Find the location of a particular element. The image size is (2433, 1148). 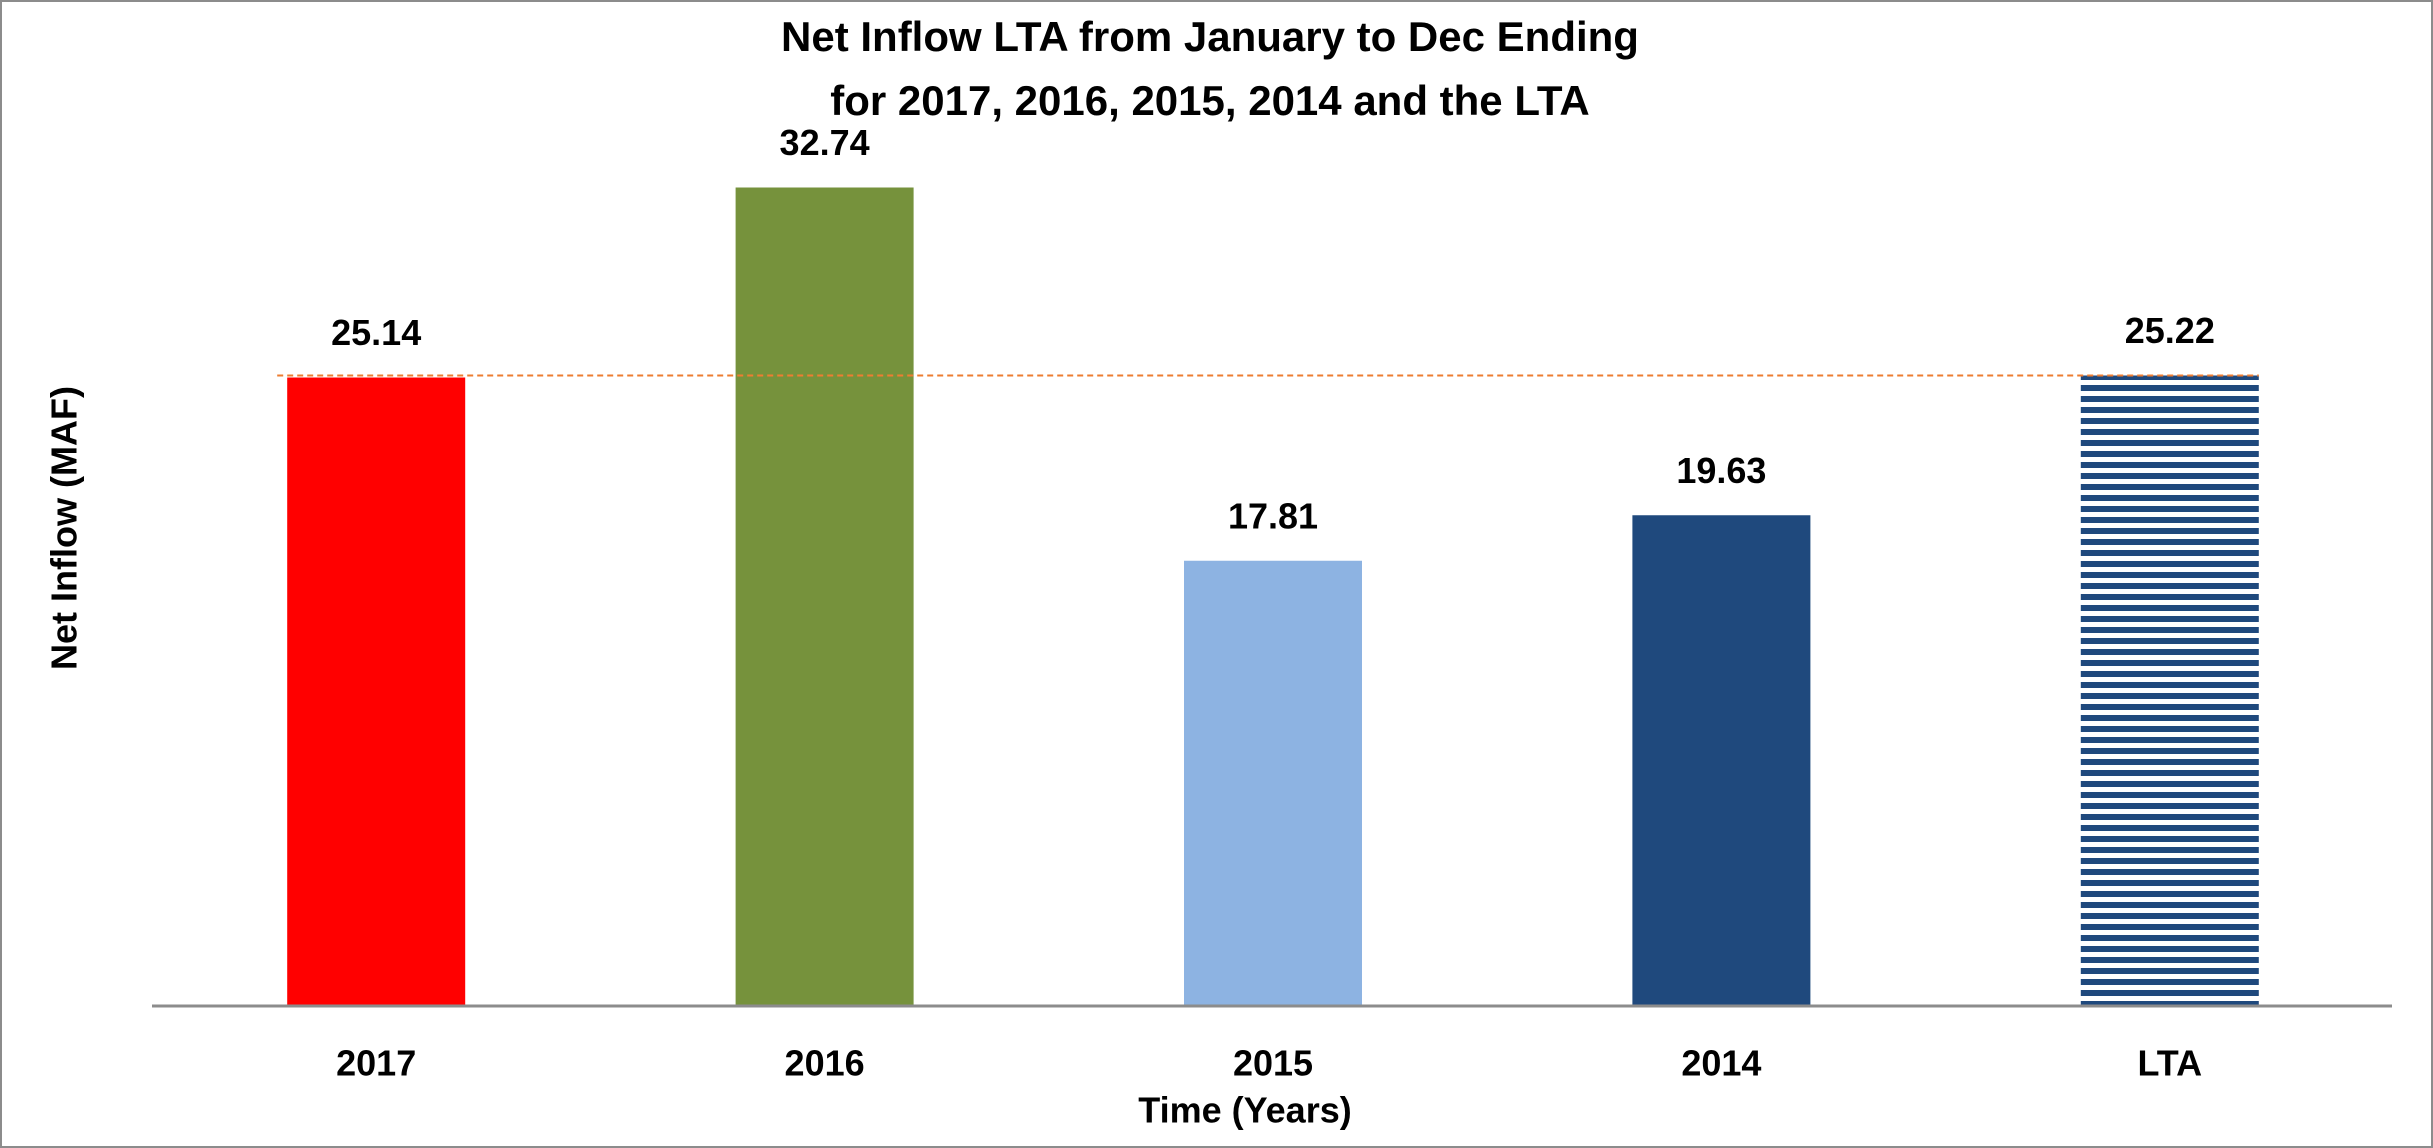

value-label: 17.81 is located at coordinates (1273, 515).